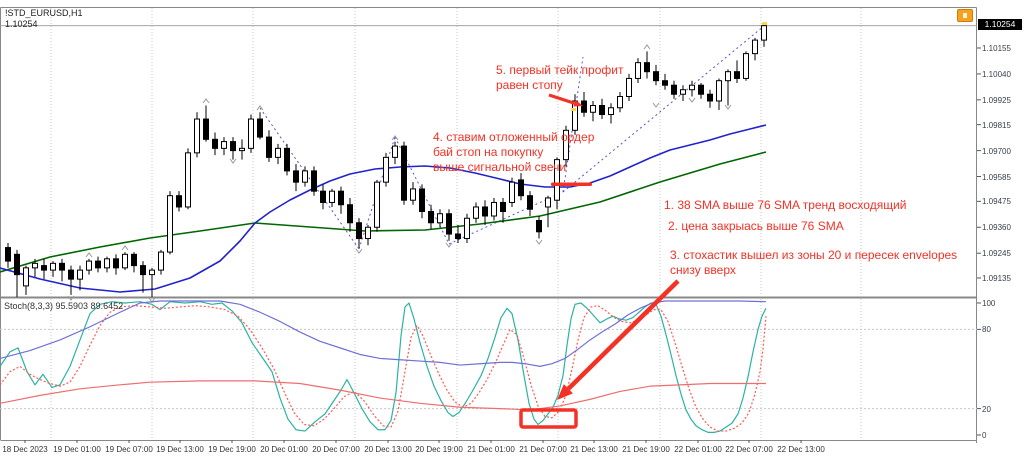 This screenshot has height=474, width=1024. Describe the element at coordinates (561, 99) in the screenshot. I see `take-profit-arrow` at that location.